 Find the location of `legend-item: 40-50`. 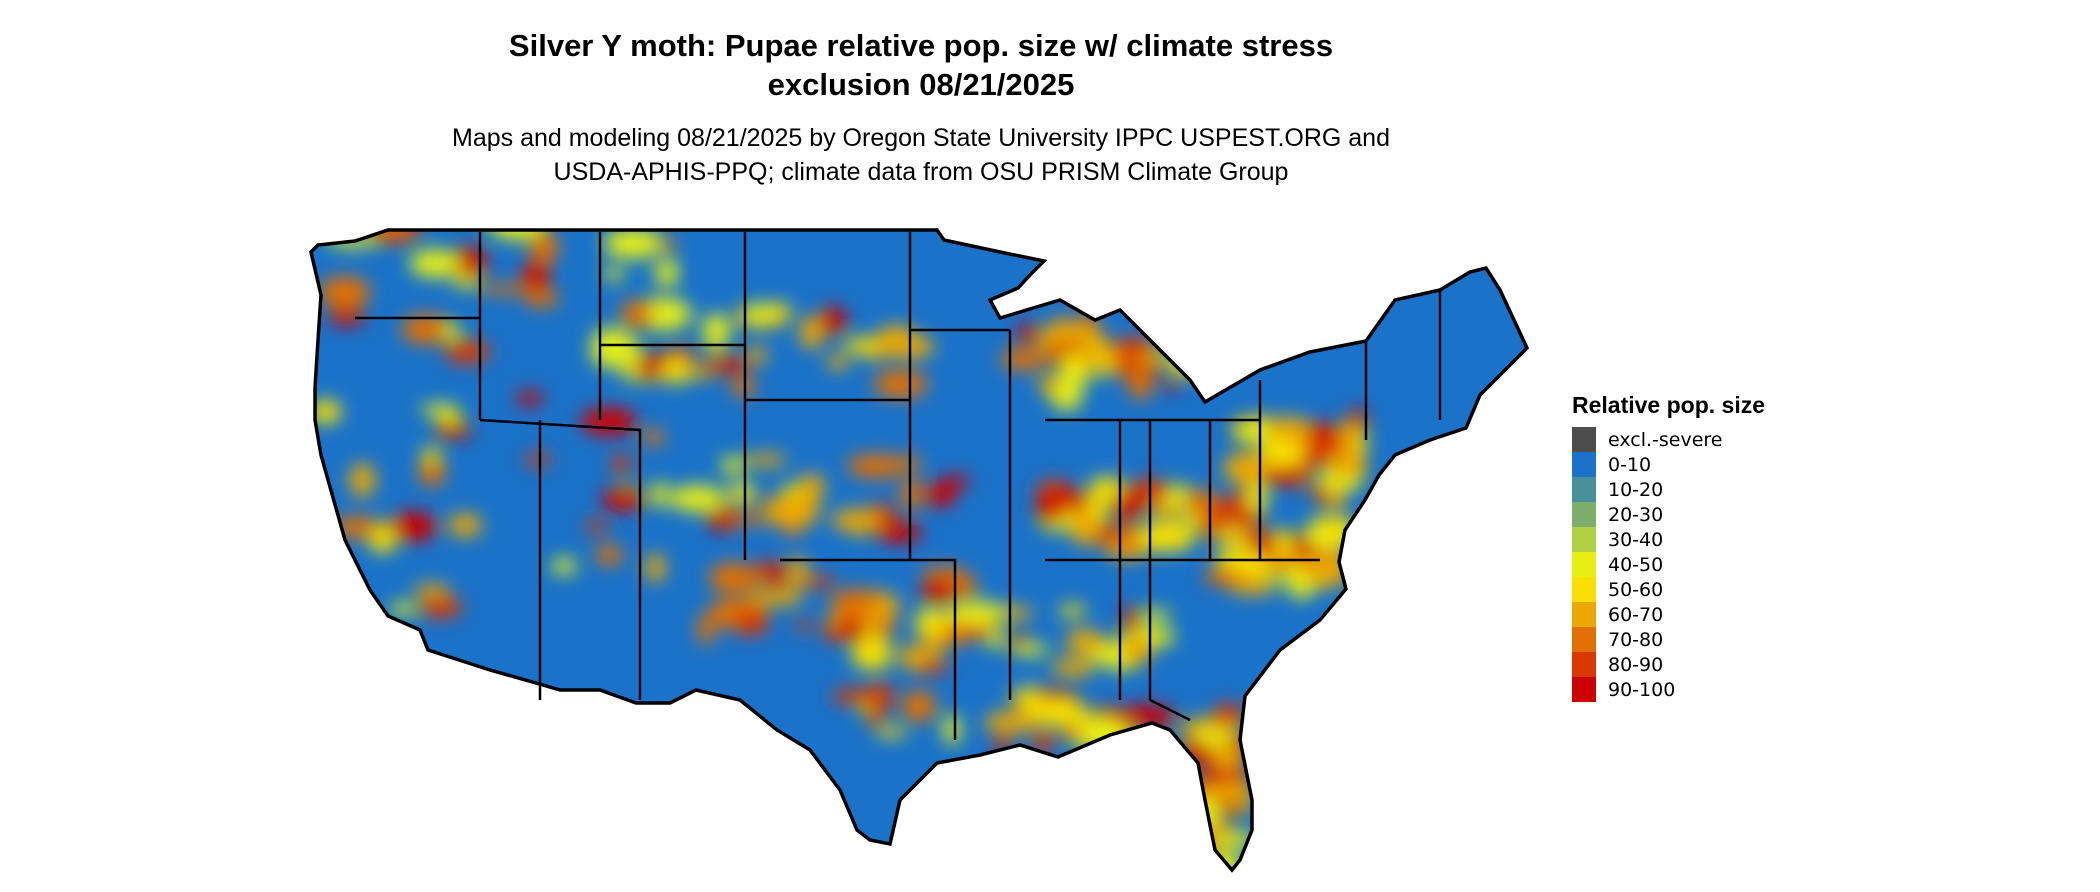

legend-item: 40-50 is located at coordinates (1668, 564).